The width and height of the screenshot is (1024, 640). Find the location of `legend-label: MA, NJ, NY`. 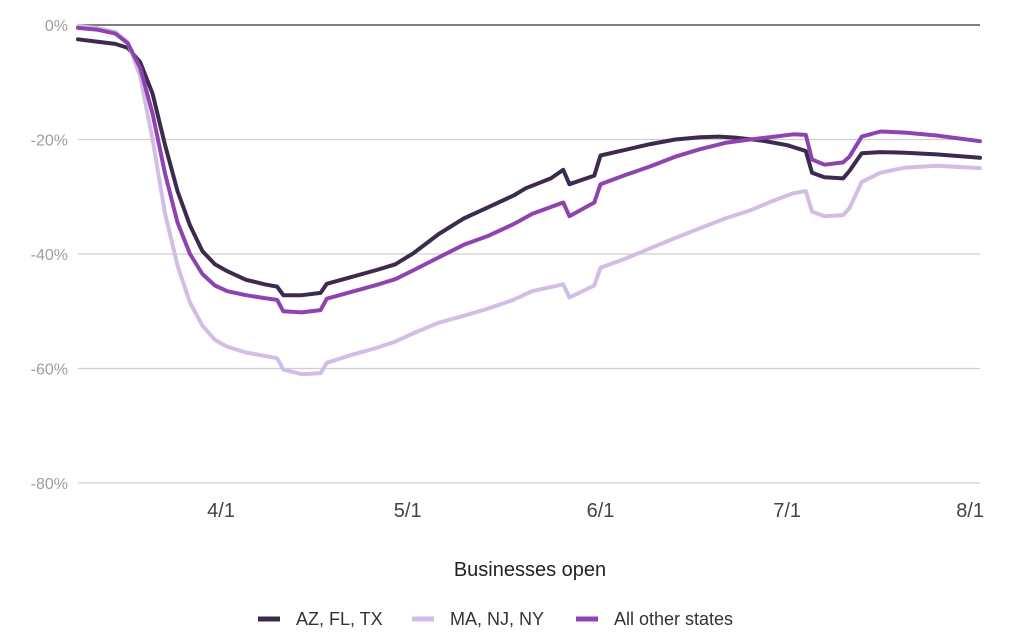

legend-label: MA, NJ, NY is located at coordinates (497, 619).